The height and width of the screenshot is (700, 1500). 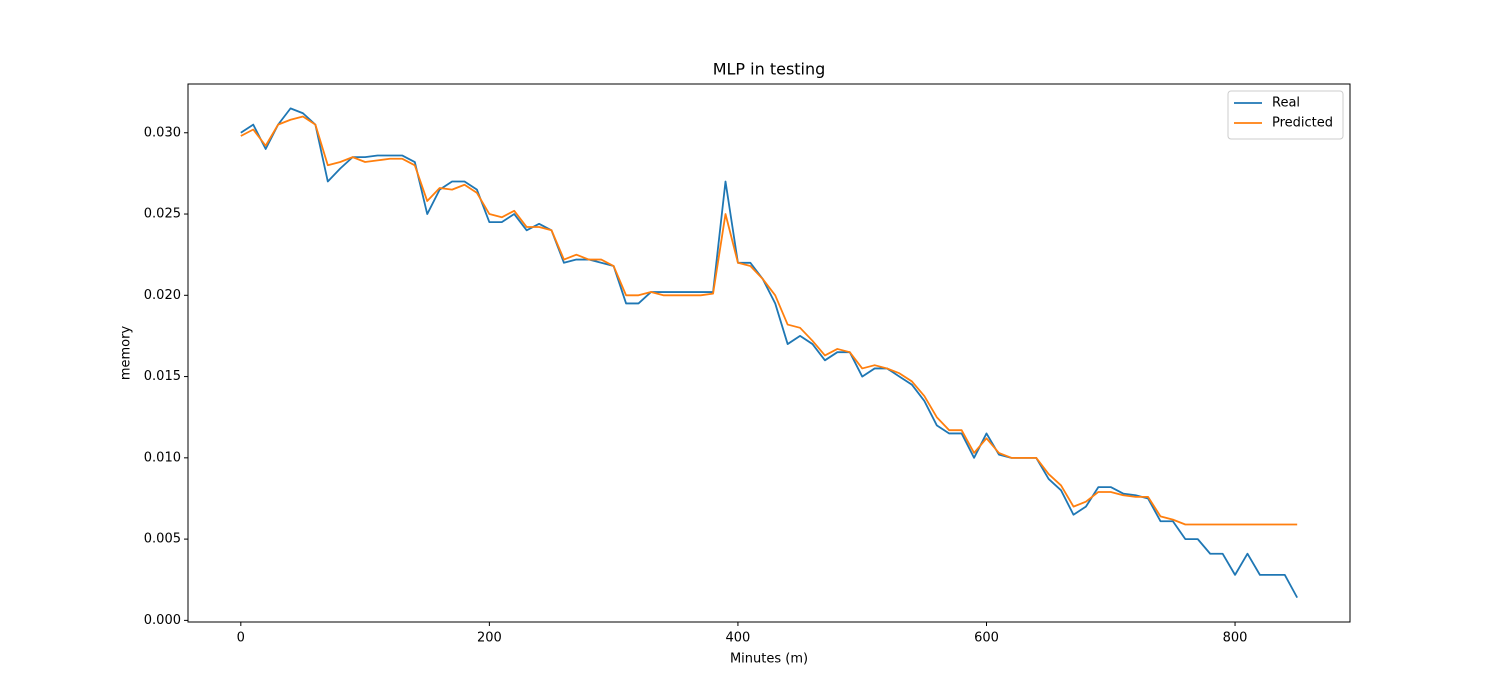 What do you see at coordinates (986, 638) in the screenshot?
I see `x-tick-label: 600` at bounding box center [986, 638].